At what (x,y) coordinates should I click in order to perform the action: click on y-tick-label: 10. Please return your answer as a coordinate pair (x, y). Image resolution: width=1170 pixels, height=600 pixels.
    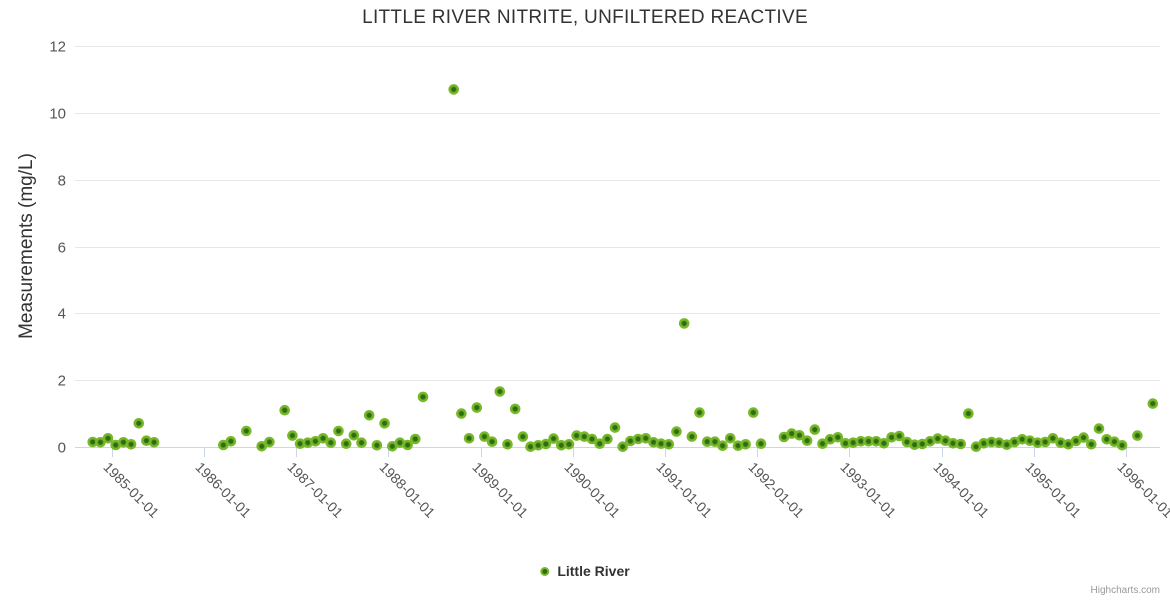
    Looking at the image, I should click on (57, 114).